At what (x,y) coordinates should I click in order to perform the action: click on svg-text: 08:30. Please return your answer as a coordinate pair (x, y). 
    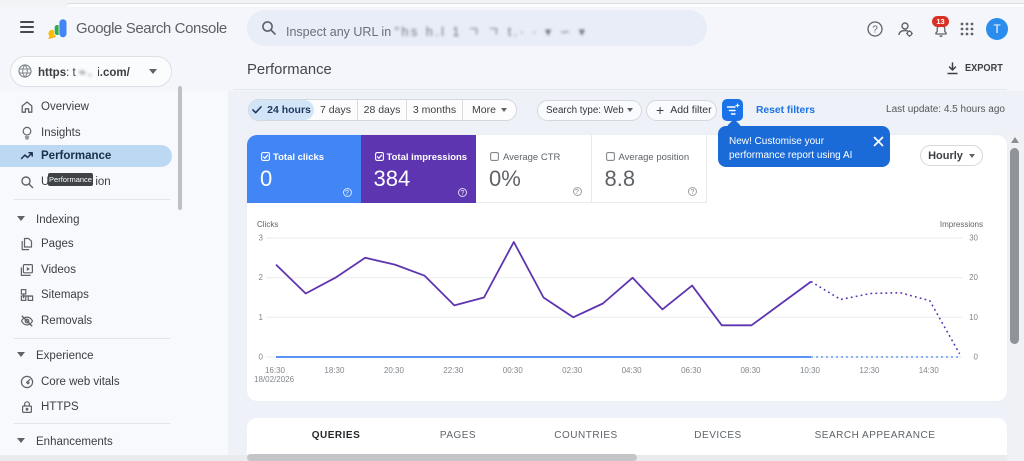
    Looking at the image, I should click on (750, 370).